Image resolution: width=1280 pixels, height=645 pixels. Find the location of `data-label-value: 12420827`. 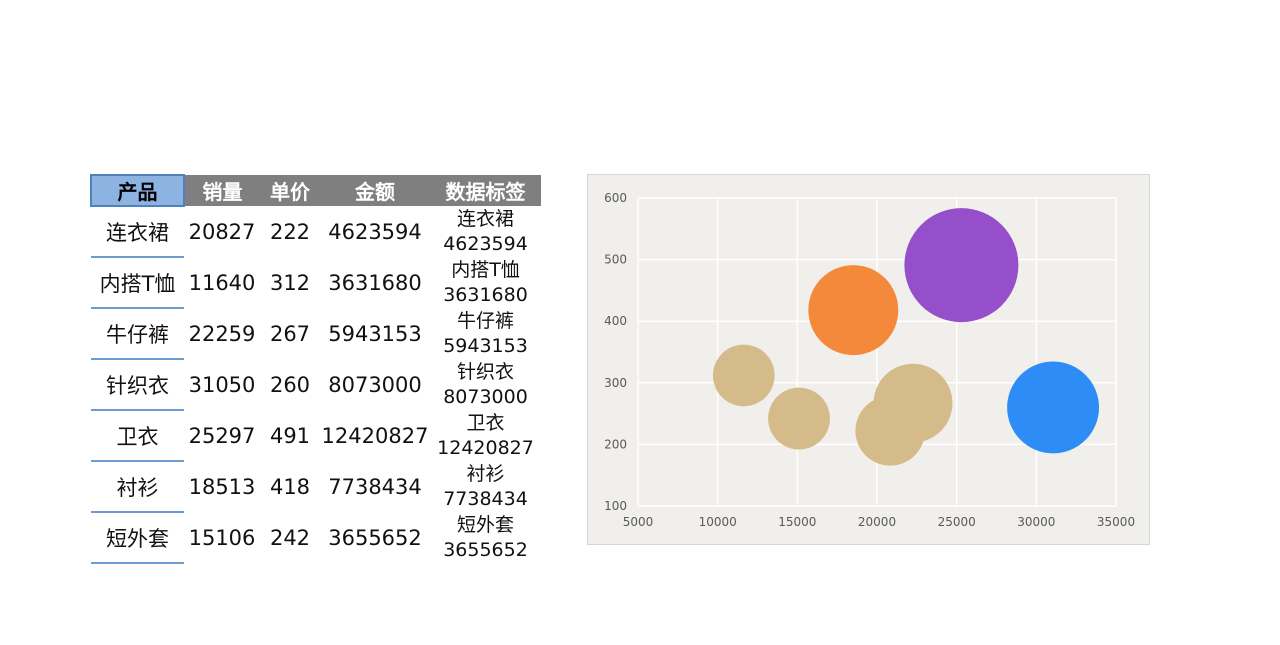

data-label-value: 12420827 is located at coordinates (485, 447).